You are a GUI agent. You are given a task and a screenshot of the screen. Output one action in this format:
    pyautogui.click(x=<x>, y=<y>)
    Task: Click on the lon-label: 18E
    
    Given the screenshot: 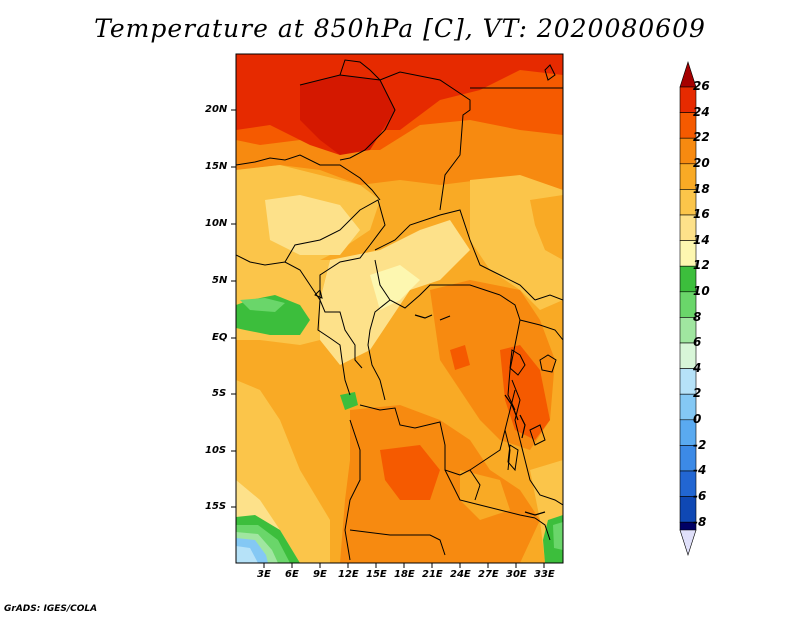 What is the action you would take?
    pyautogui.click(x=404, y=574)
    